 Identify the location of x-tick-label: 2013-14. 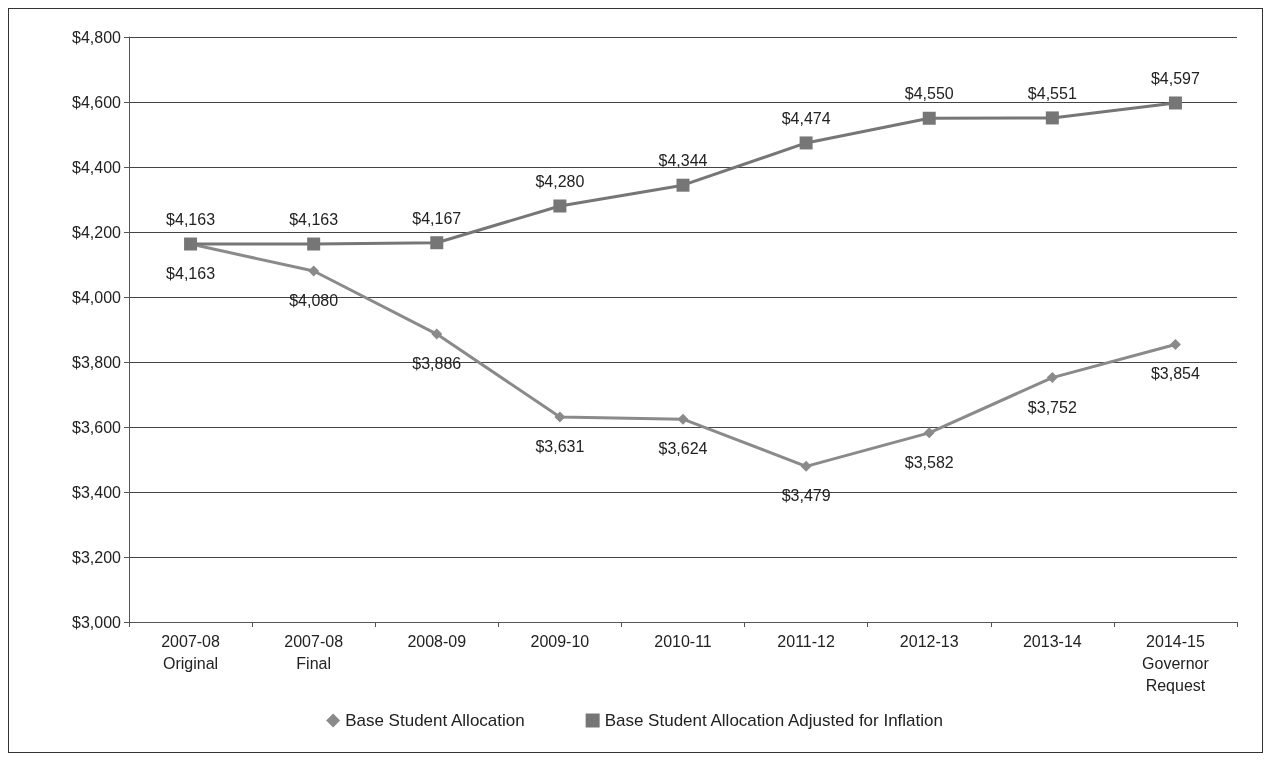
(1052, 641).